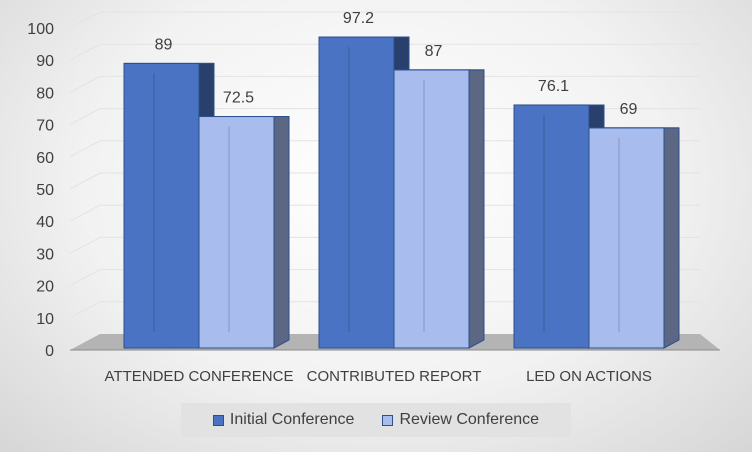 This screenshot has height=452, width=752. I want to click on legend-item-review: Review Conference, so click(460, 420).